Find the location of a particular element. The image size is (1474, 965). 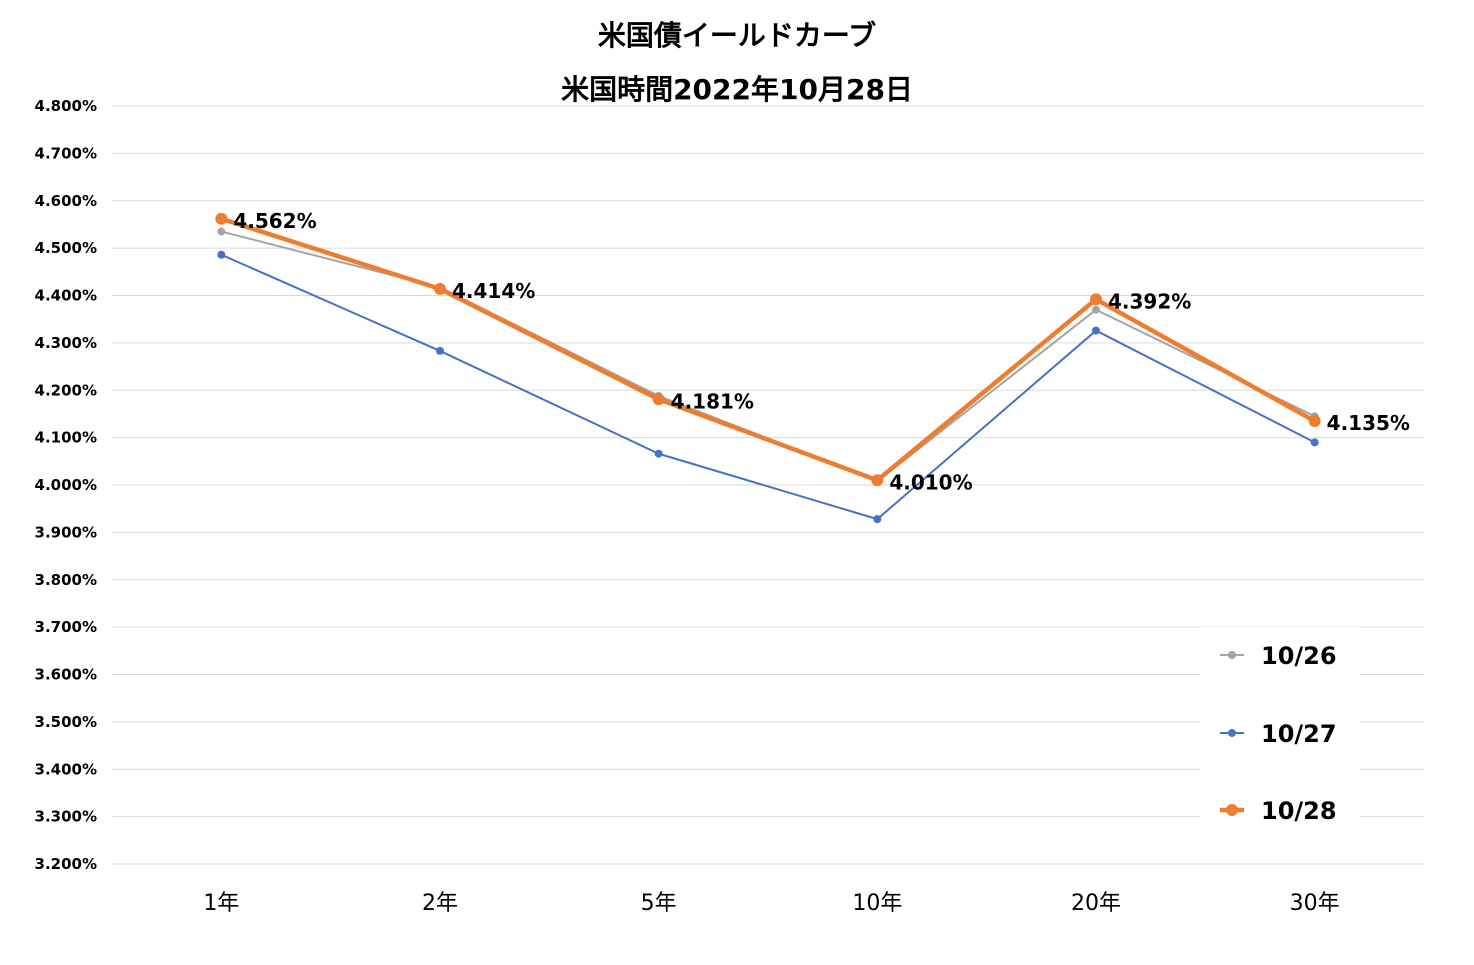

chart-title: 米国債イールドカーブ is located at coordinates (737, 35).